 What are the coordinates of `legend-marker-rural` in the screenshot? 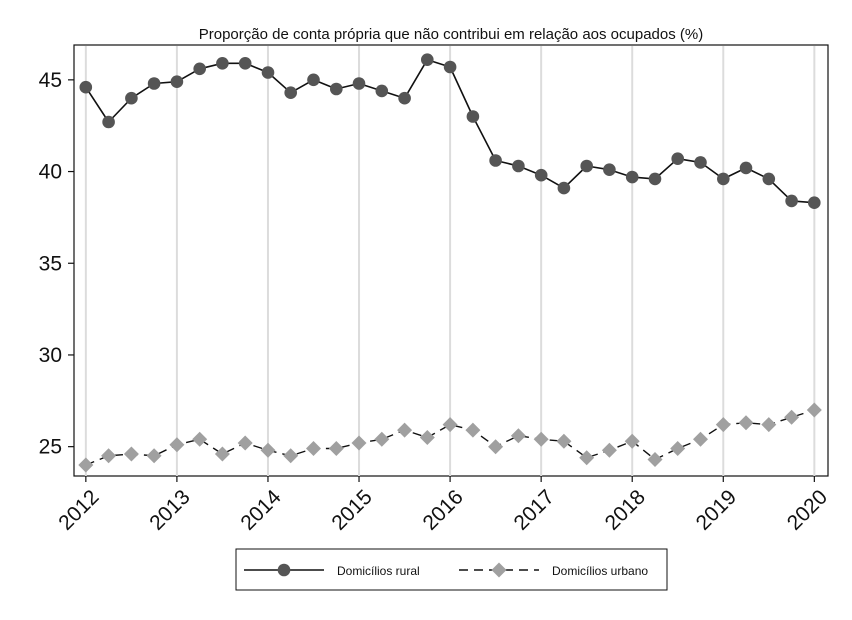 It's located at (284, 570).